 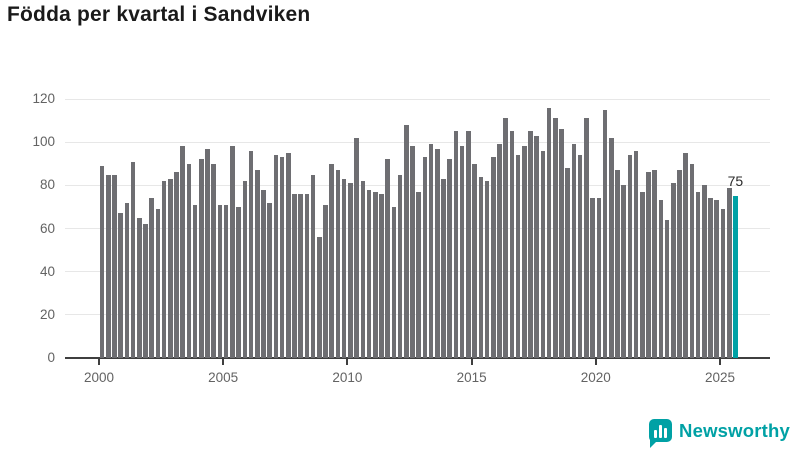 I want to click on bar-2011-Q3, so click(x=387, y=258).